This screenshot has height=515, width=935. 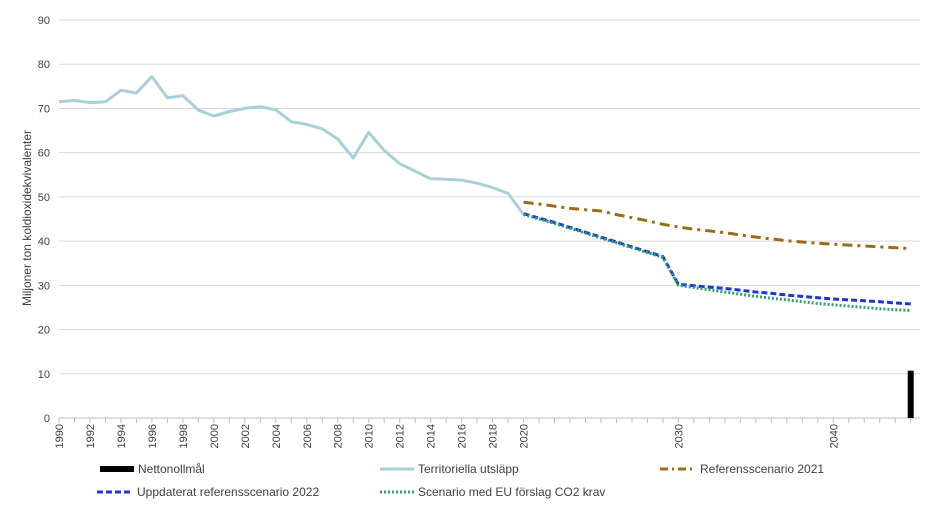 I want to click on x-tick-label: 2006, so click(x=308, y=436).